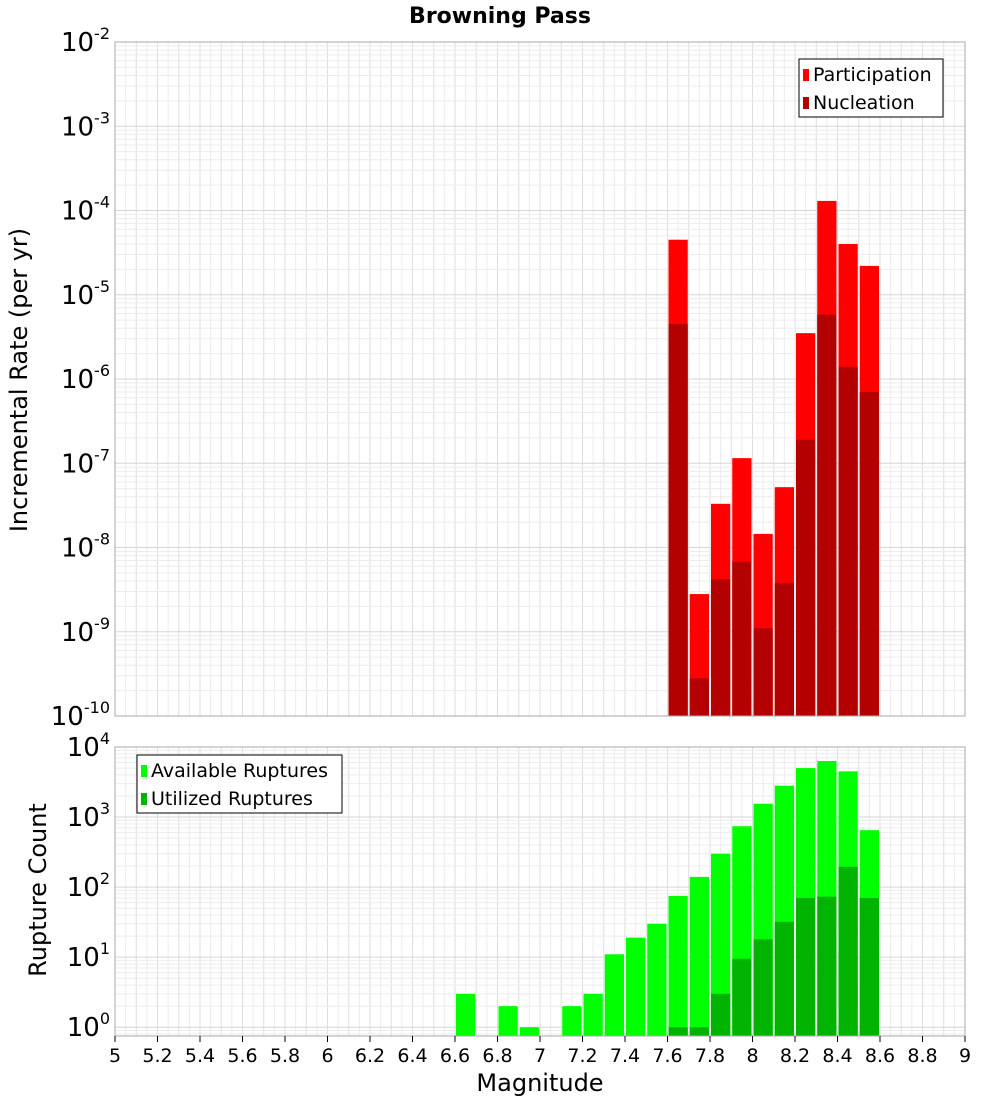 The width and height of the screenshot is (1000, 1104). I want to click on legend-bottom: Available Ruptures Utilized Ruptures, so click(239, 784).